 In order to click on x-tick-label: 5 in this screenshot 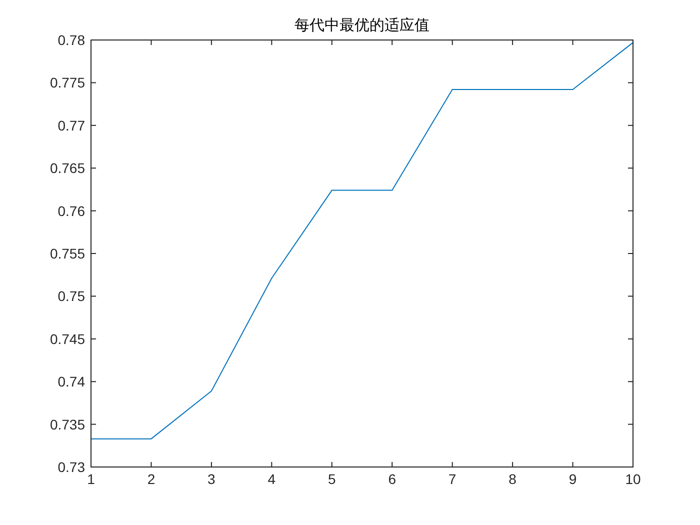, I will do `click(332, 479)`.